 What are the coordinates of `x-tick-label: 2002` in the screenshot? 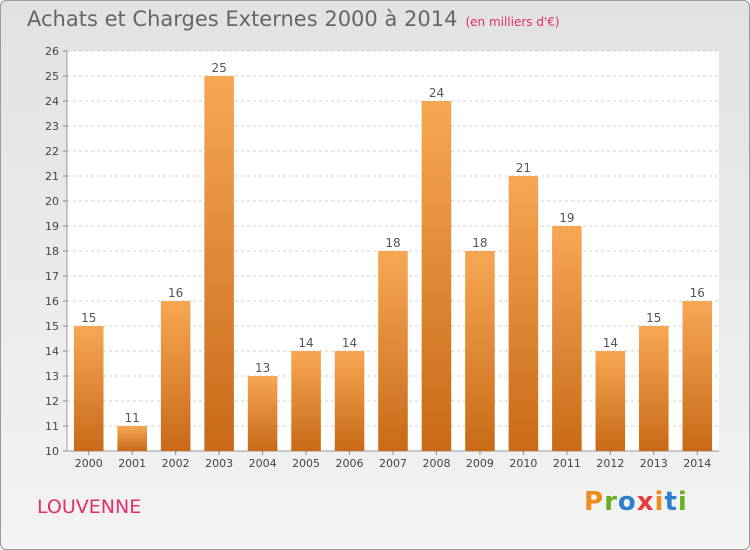 It's located at (176, 463).